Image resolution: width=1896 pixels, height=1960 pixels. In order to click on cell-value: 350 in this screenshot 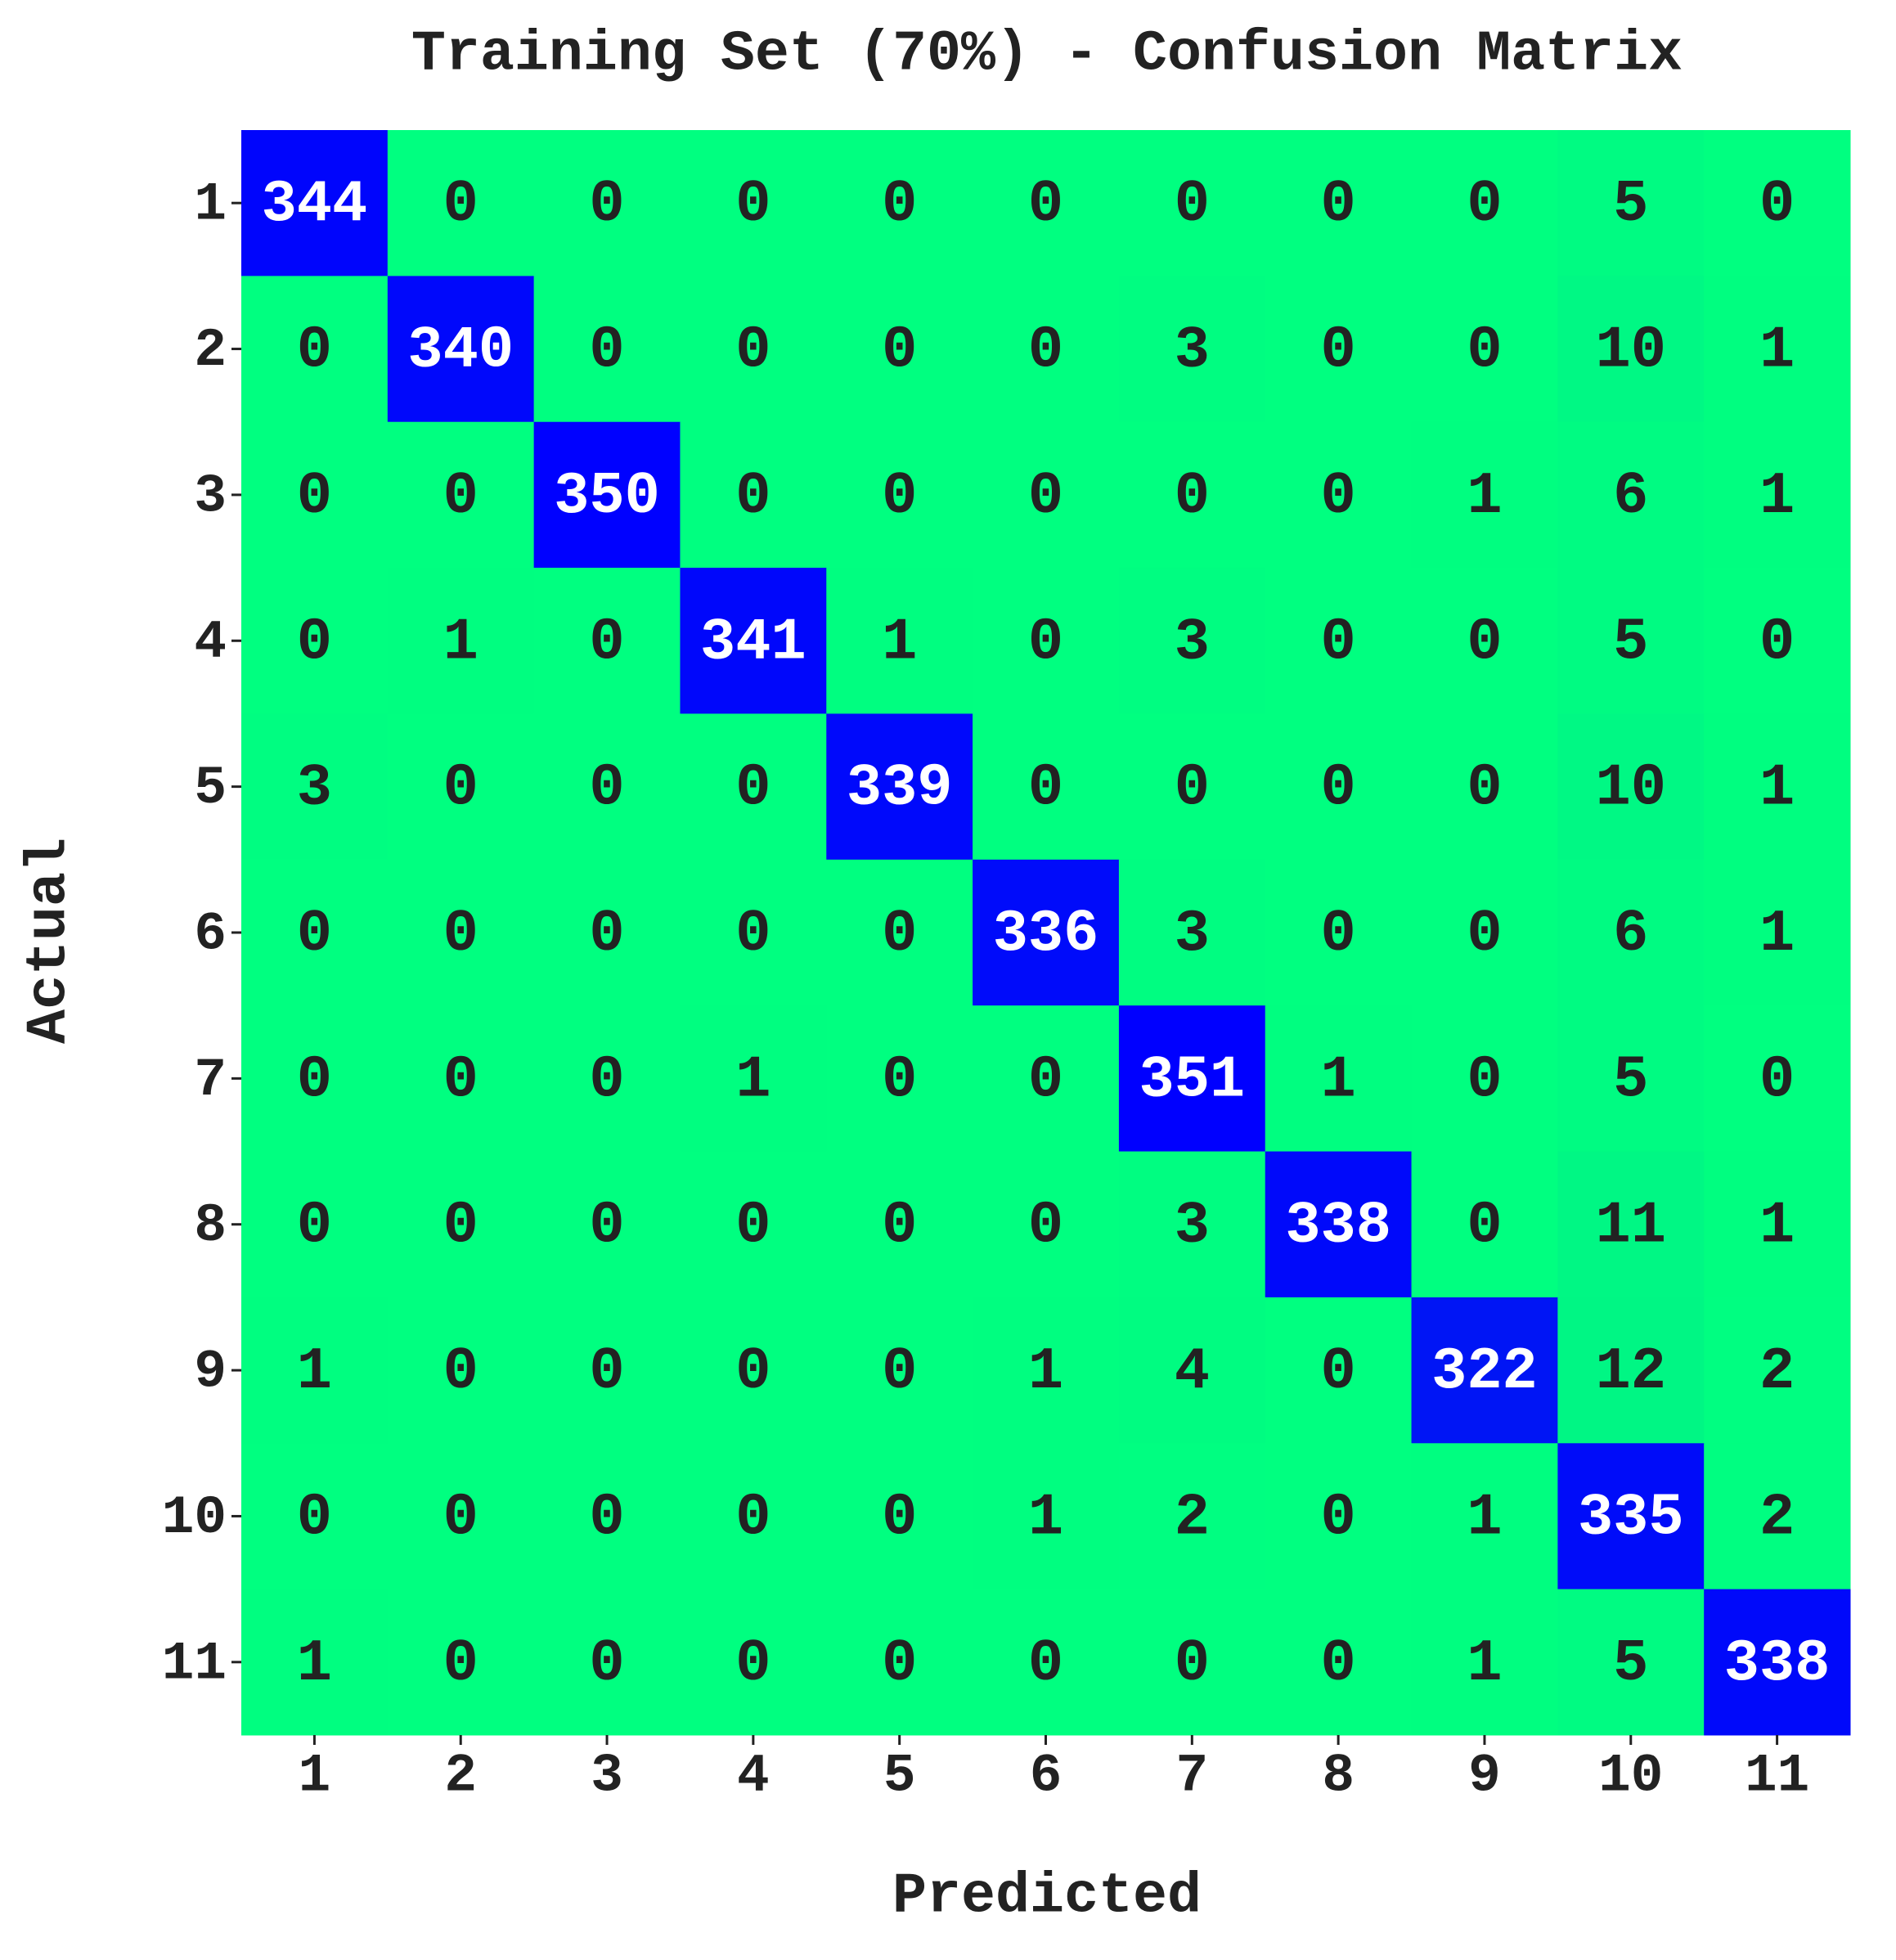, I will do `click(607, 496)`.